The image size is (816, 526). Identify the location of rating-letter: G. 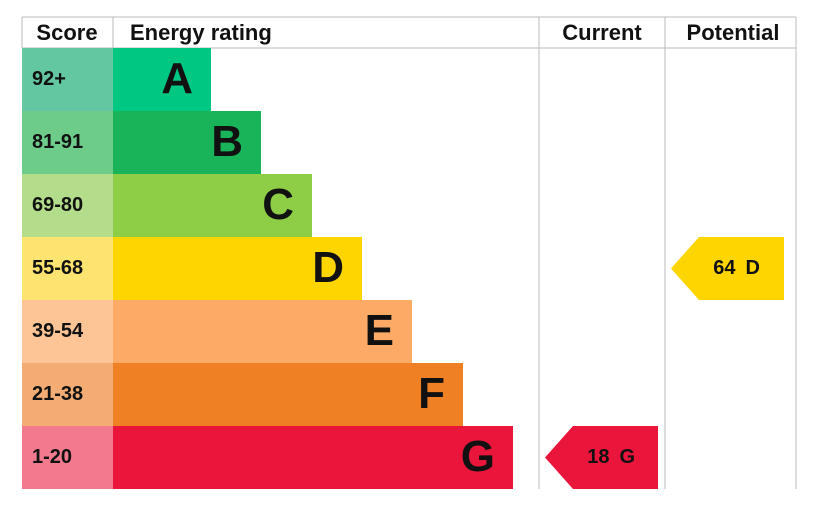
(478, 456).